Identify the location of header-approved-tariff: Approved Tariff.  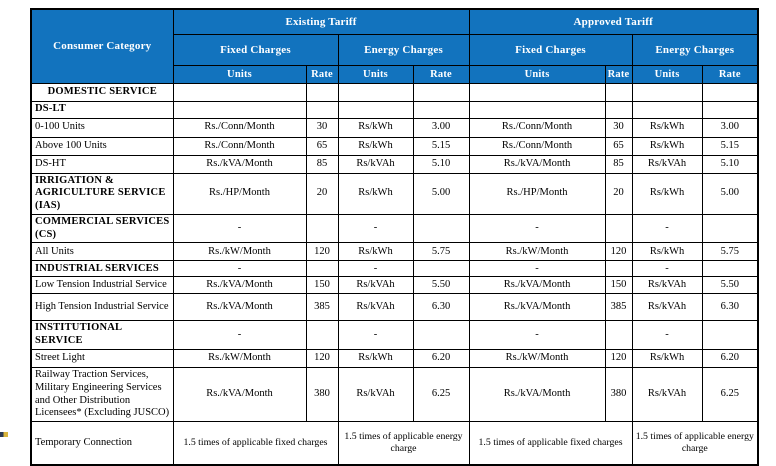
(613, 21).